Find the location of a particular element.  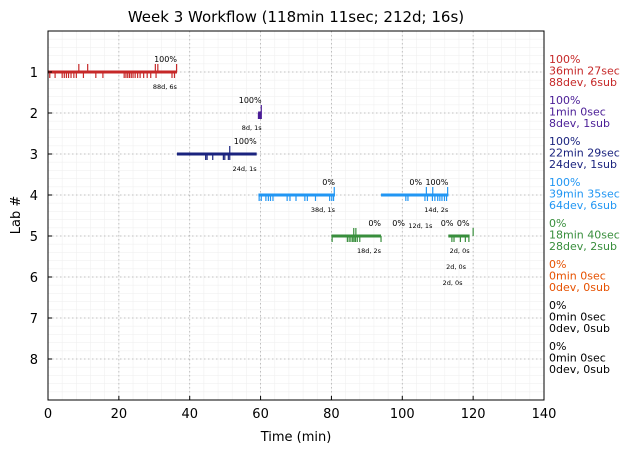

y-tick-label: 8 is located at coordinates (34, 360).